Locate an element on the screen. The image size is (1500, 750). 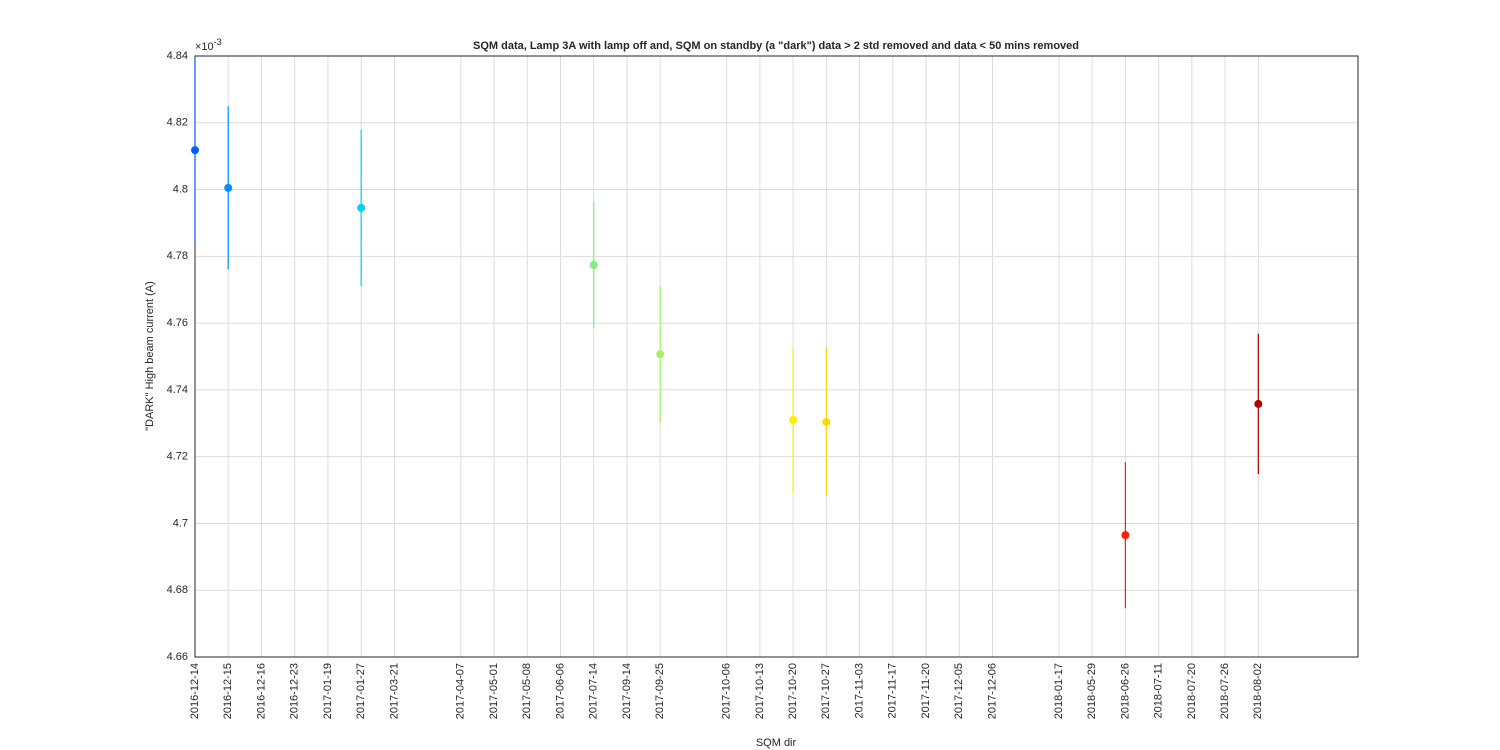
x-tick-label: 2017-01-27 is located at coordinates (361, 691).